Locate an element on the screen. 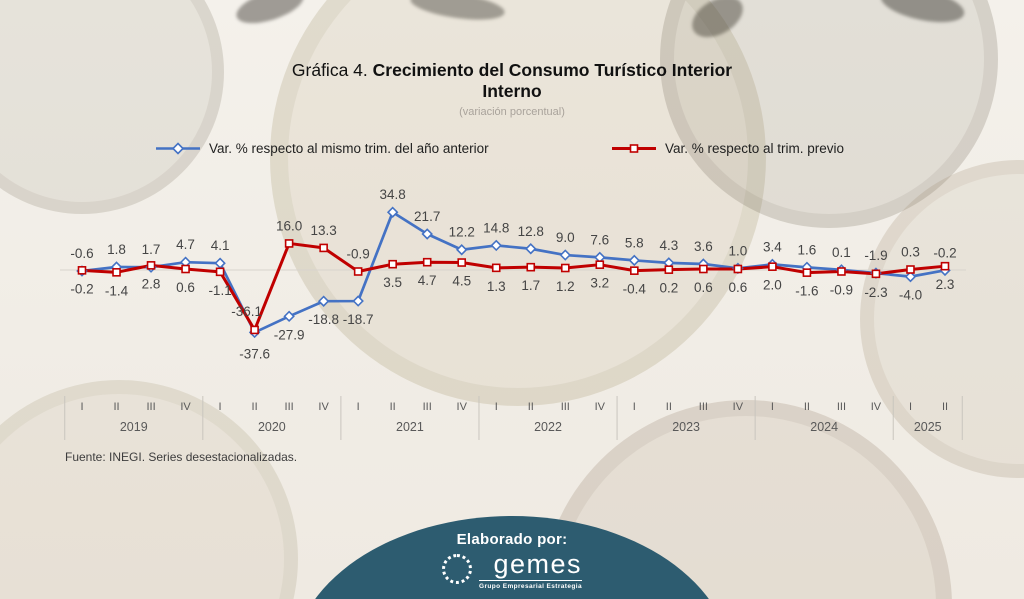 The width and height of the screenshot is (1024, 599). chart-subtitle: (variación porcentual) is located at coordinates (512, 111).